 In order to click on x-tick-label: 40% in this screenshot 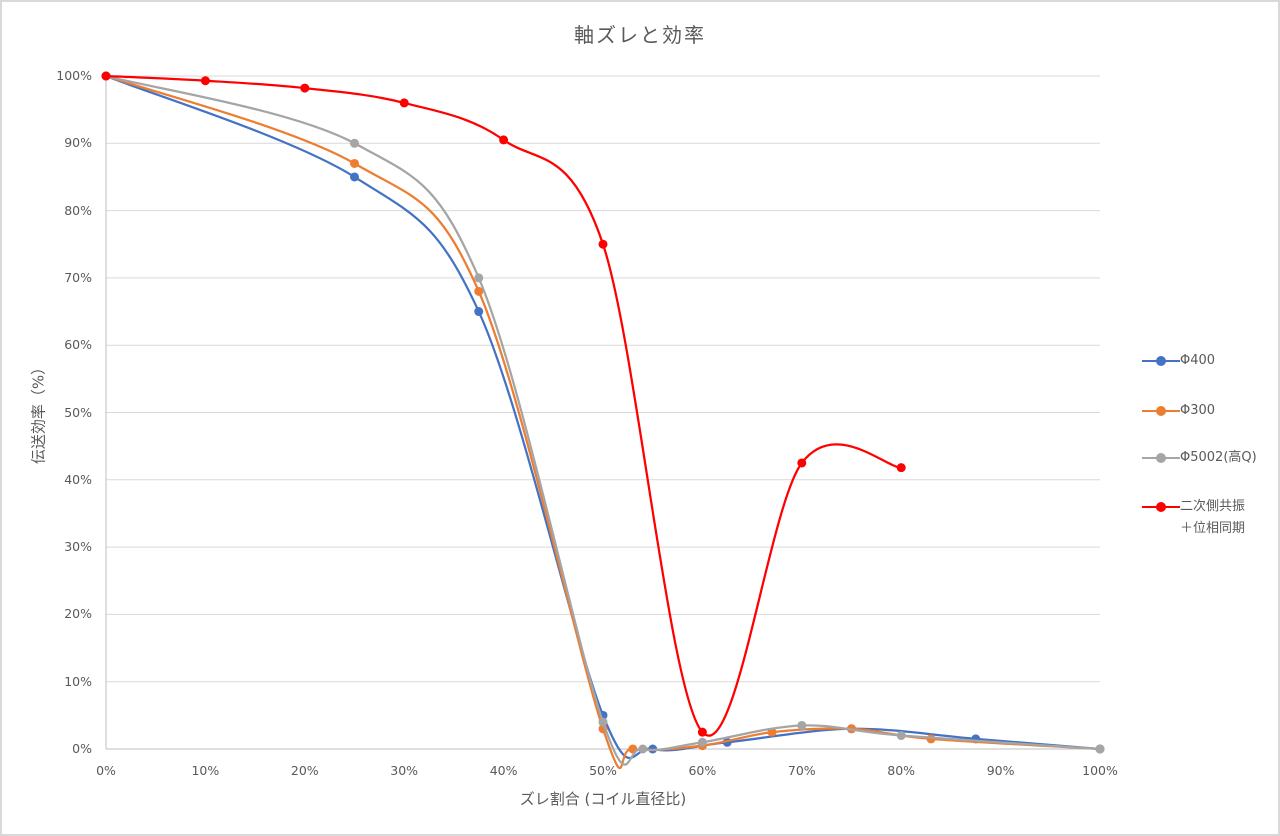, I will do `click(503, 770)`.